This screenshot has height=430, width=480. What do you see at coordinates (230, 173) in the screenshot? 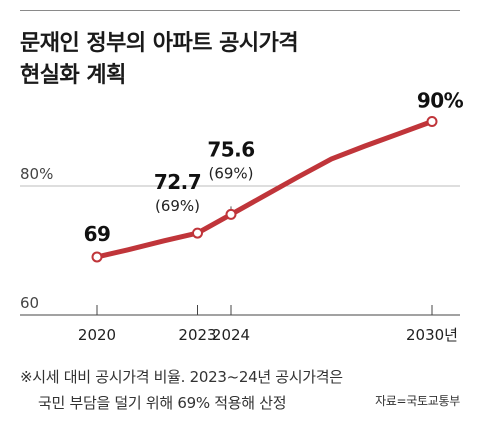
I see `data-sublabel-2024: (69%)` at bounding box center [230, 173].